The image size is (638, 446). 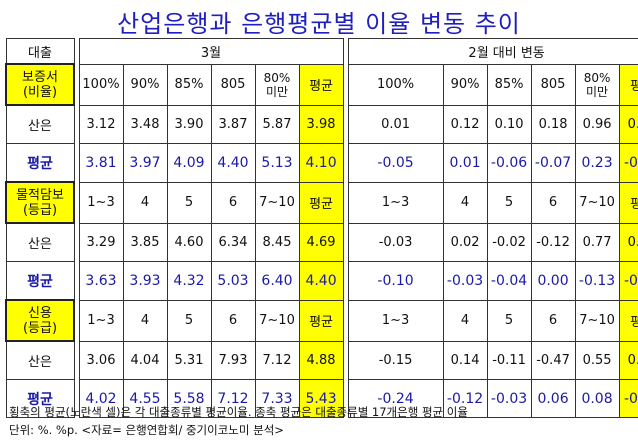 What do you see at coordinates (597, 281) in the screenshot?
I see `value-cell: -0.13` at bounding box center [597, 281].